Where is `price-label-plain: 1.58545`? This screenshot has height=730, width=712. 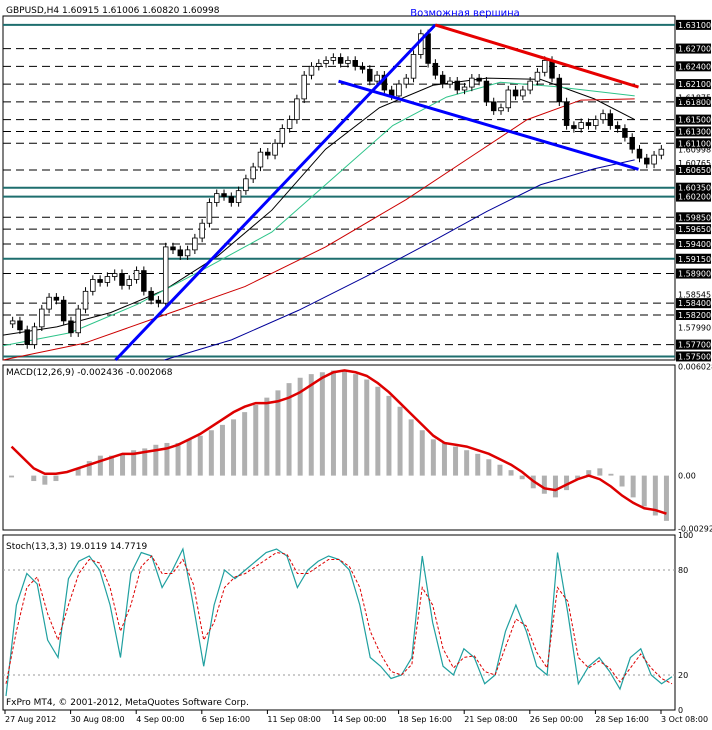
price-label-plain: 1.58545 is located at coordinates (694, 295).